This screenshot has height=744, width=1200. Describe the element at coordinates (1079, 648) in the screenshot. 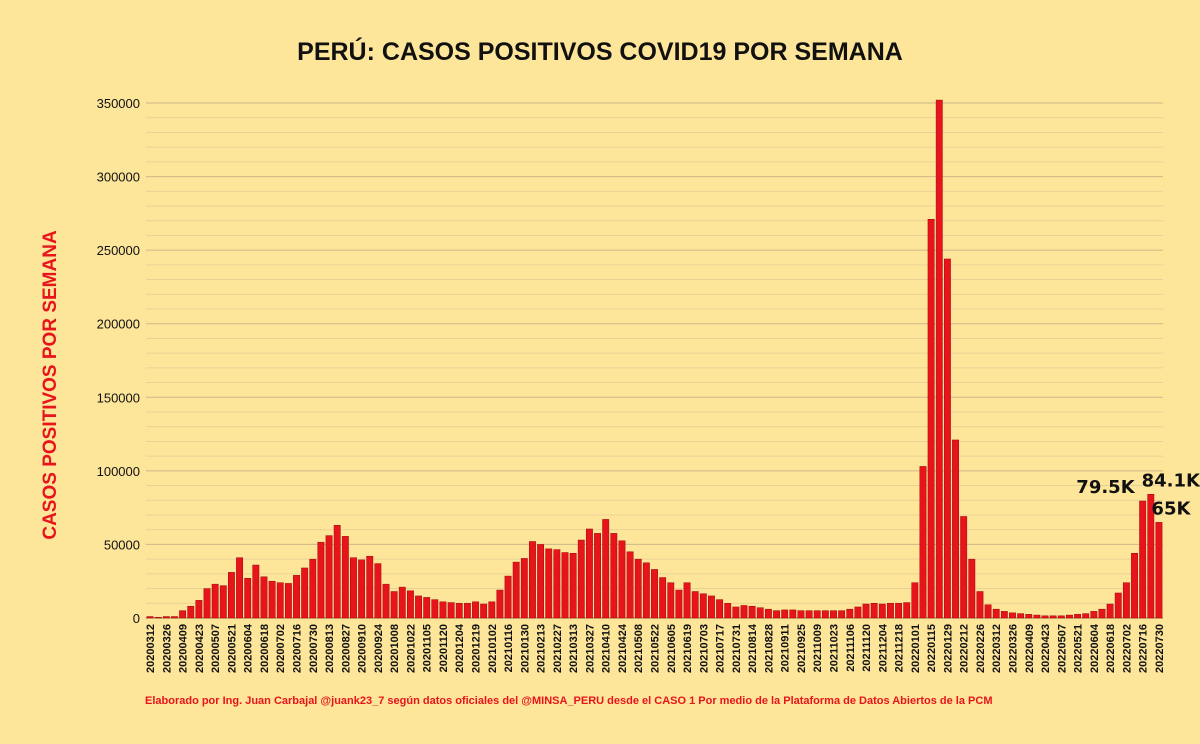

I see `x-tick-label: 20220521` at that location.